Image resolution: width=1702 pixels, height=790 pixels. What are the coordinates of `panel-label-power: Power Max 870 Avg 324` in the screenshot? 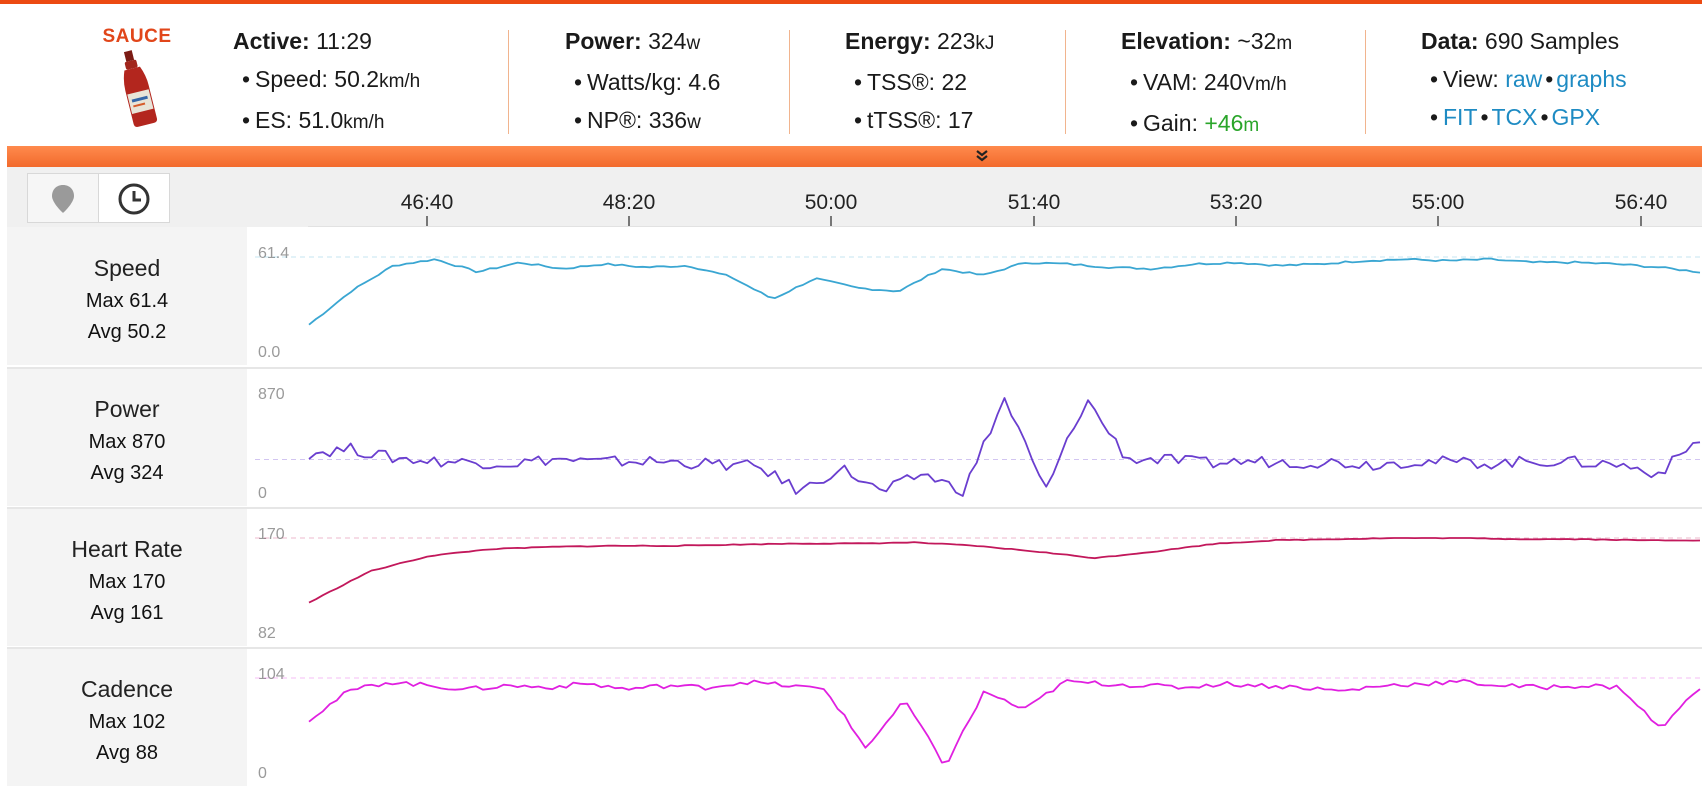 It's located at (127, 437).